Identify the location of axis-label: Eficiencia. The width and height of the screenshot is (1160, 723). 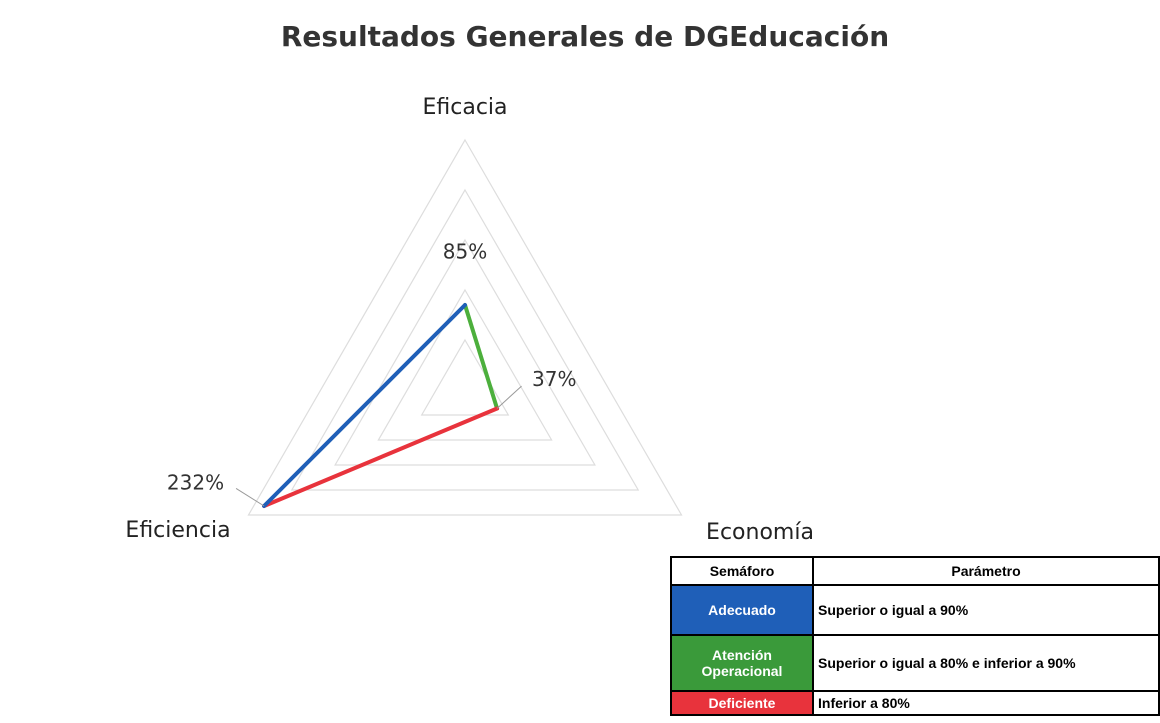
(177, 530).